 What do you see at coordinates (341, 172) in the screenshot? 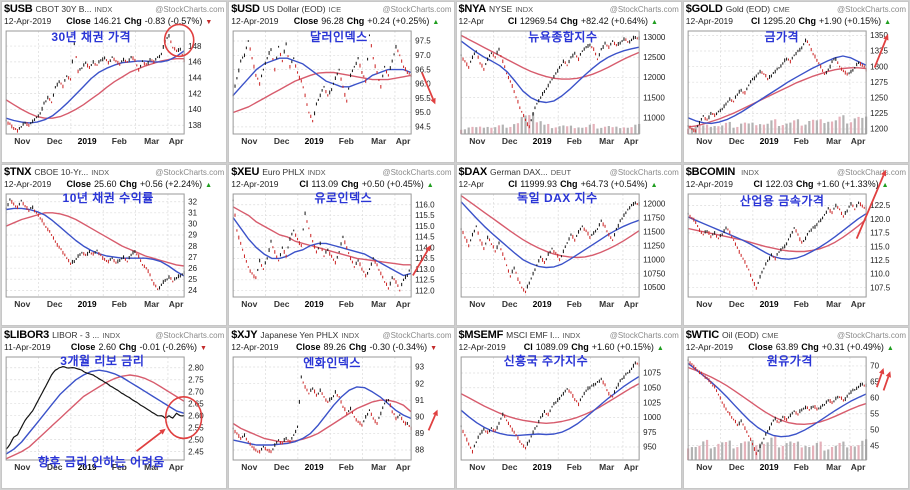
I see `chart-header: $XEU Euro PHLX INDX @StockCharts.com` at bounding box center [341, 172].